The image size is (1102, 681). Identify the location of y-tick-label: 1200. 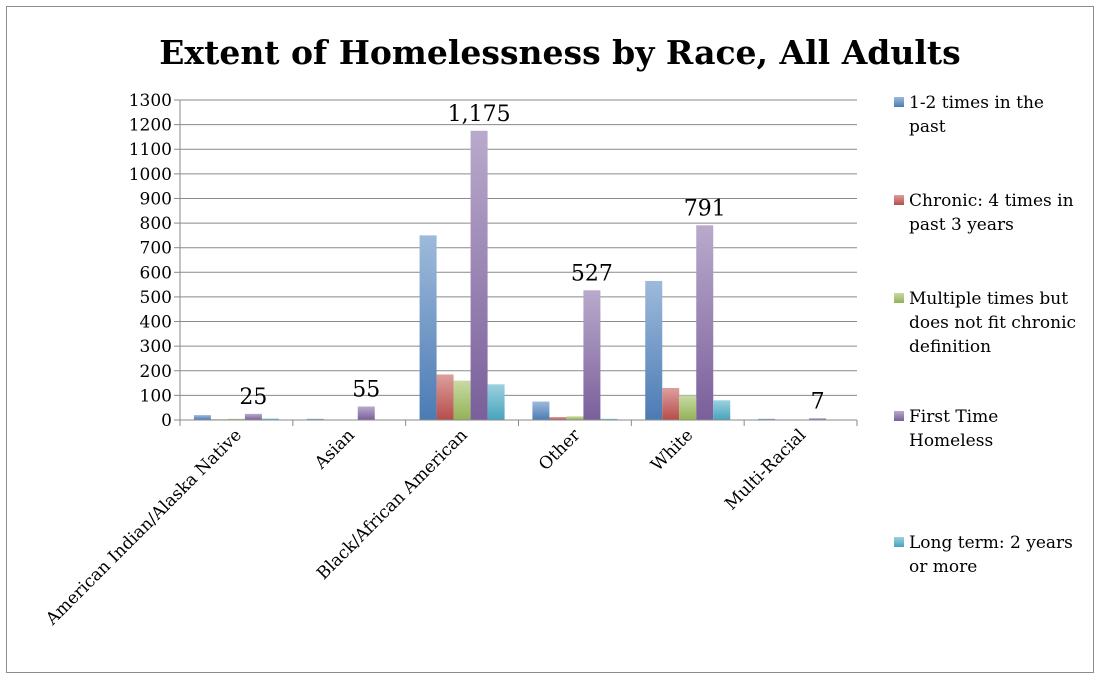
(150, 126).